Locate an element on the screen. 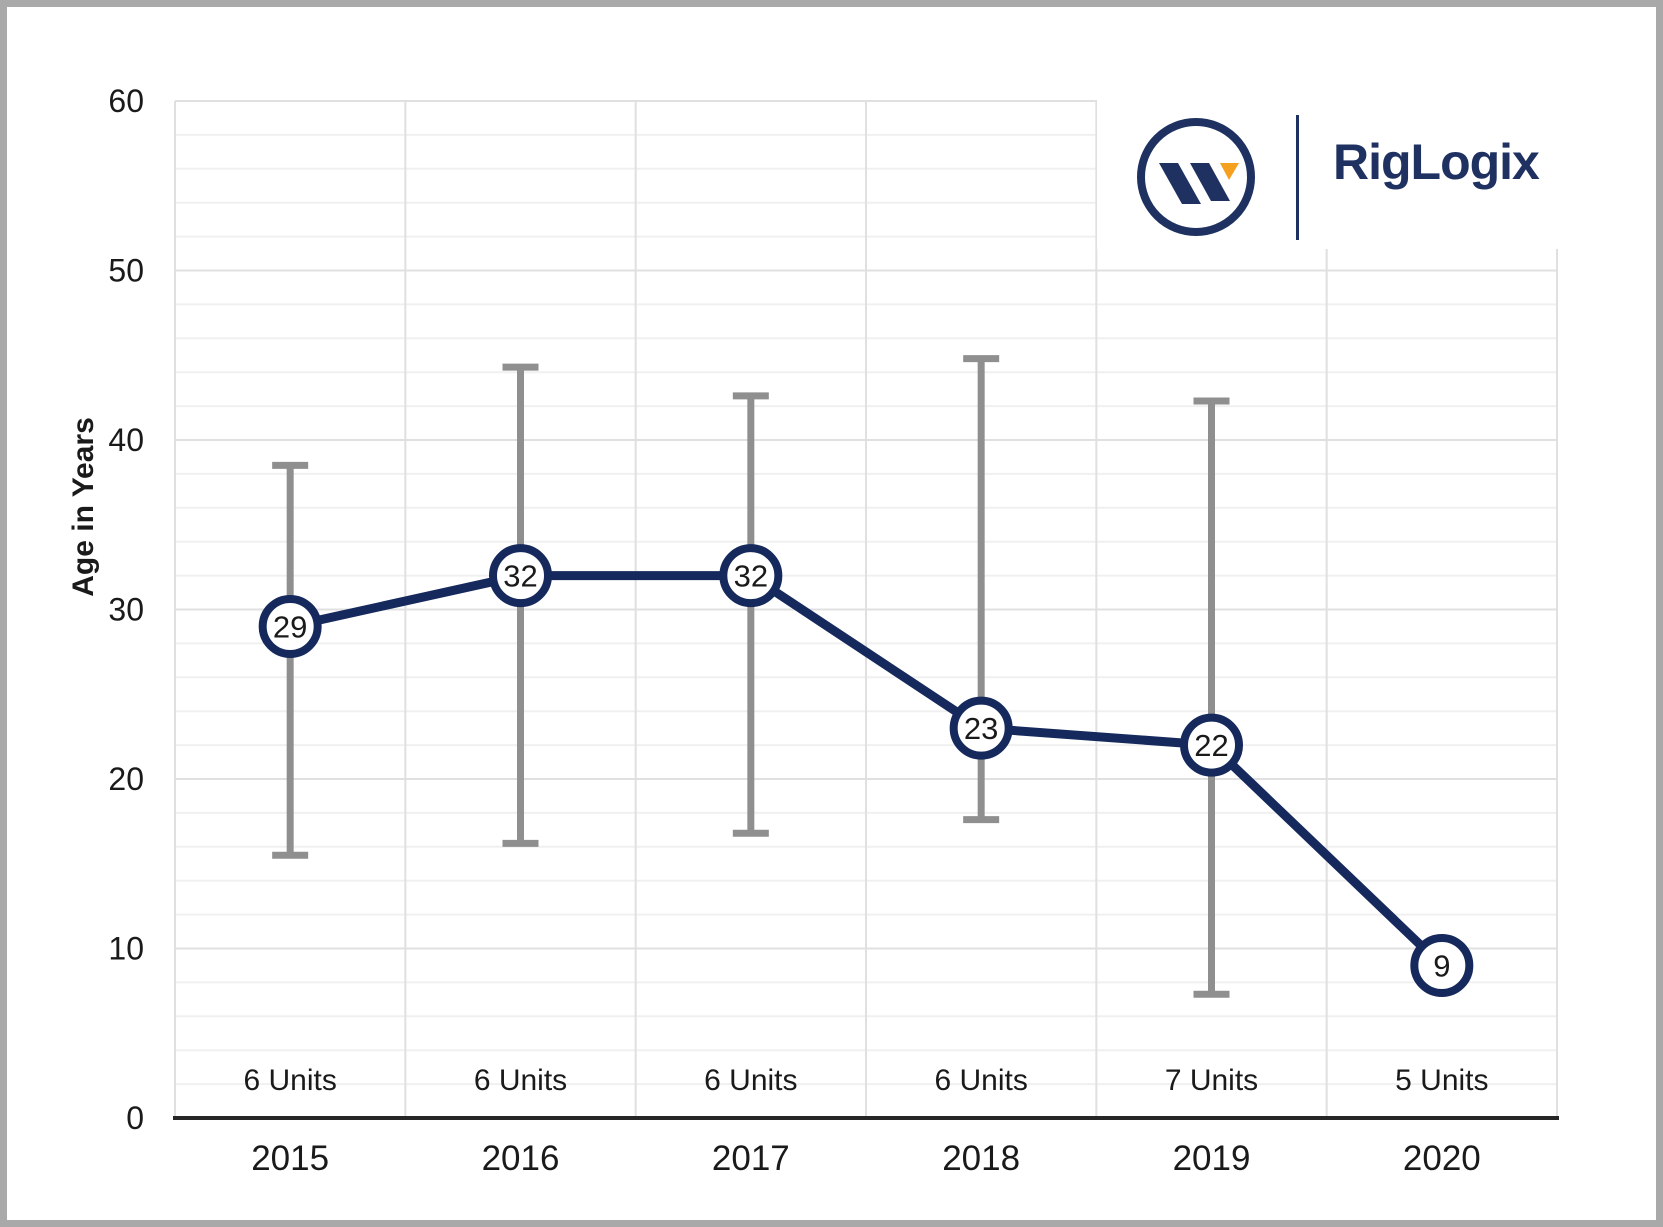 This screenshot has width=1663, height=1227. y-tick-label: 60 is located at coordinates (126, 101).